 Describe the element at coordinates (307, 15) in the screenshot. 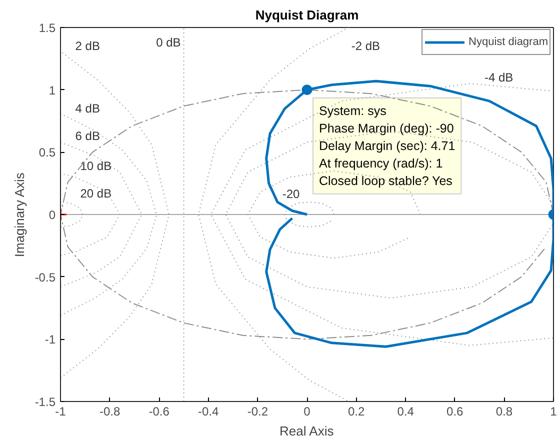

I see `chart-title: Nyquist Diagram` at that location.